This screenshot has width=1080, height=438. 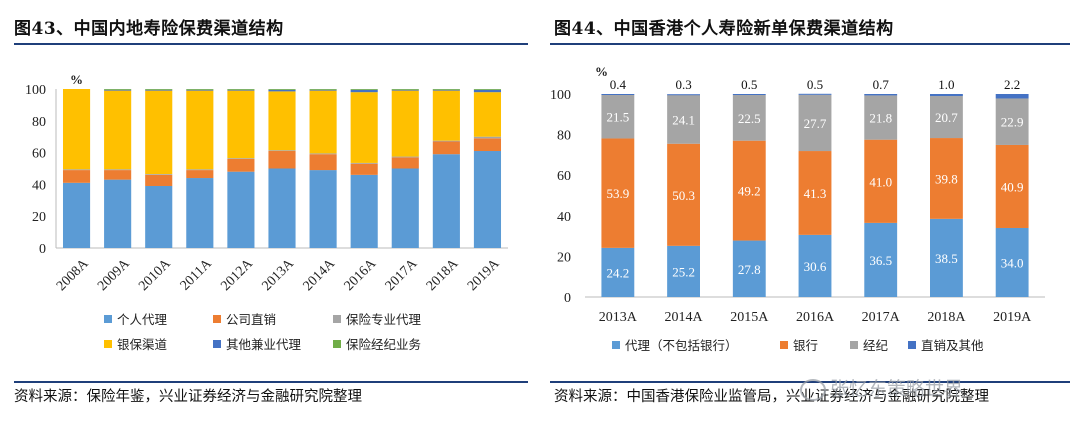 What do you see at coordinates (749, 84) in the screenshot?
I see `data-label: 0.5` at bounding box center [749, 84].